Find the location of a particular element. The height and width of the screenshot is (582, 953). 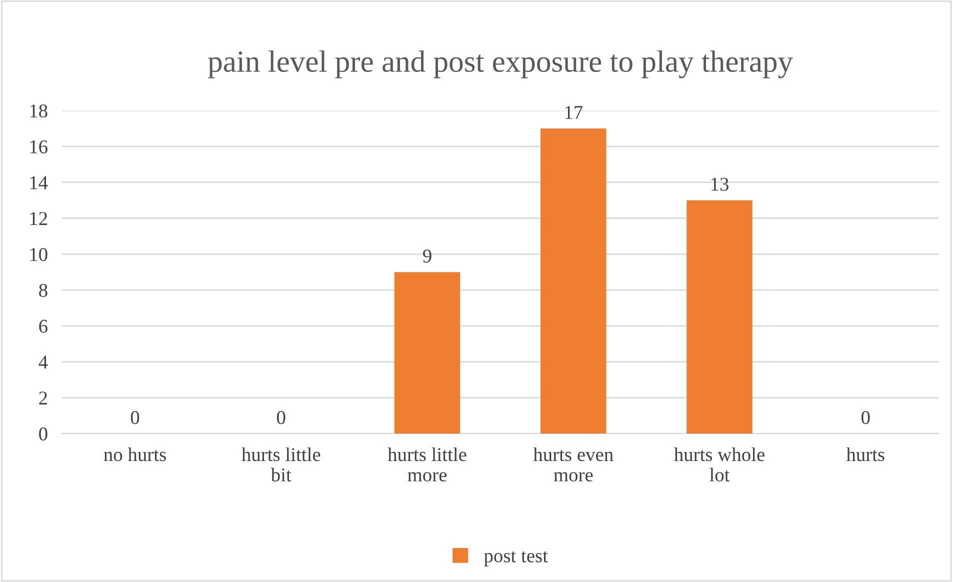

x-tick-label: hurts is located at coordinates (865, 454).